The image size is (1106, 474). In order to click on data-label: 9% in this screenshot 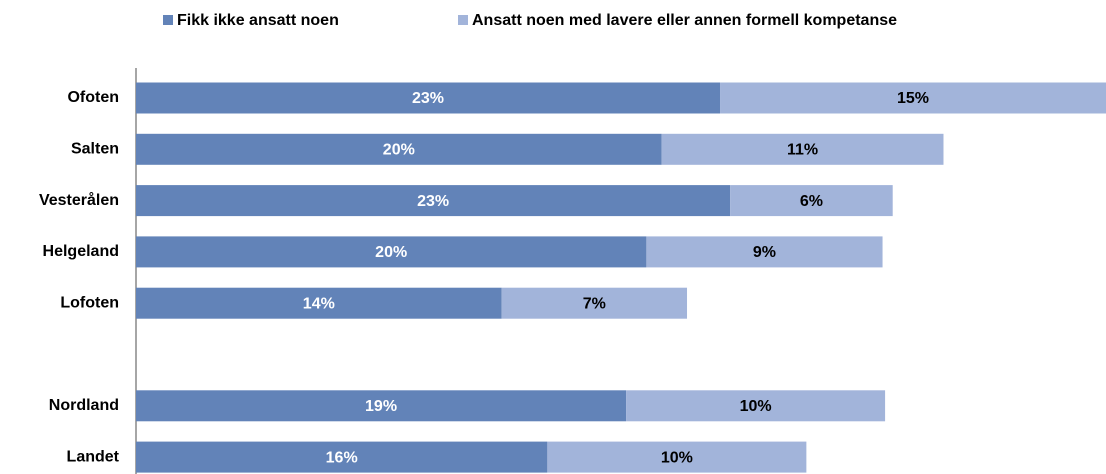, I will do `click(764, 252)`.